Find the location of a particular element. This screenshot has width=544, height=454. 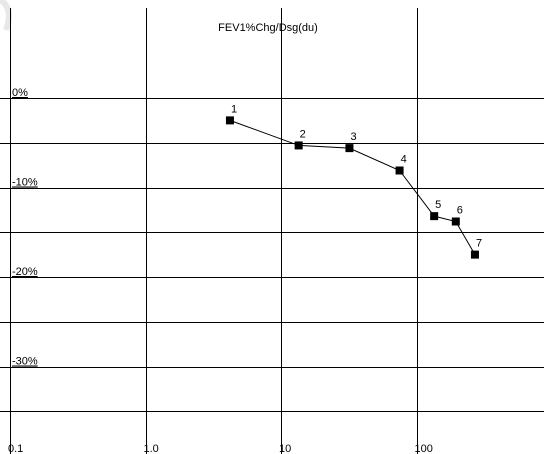

x-tick-label: 1.0 is located at coordinates (151, 448).